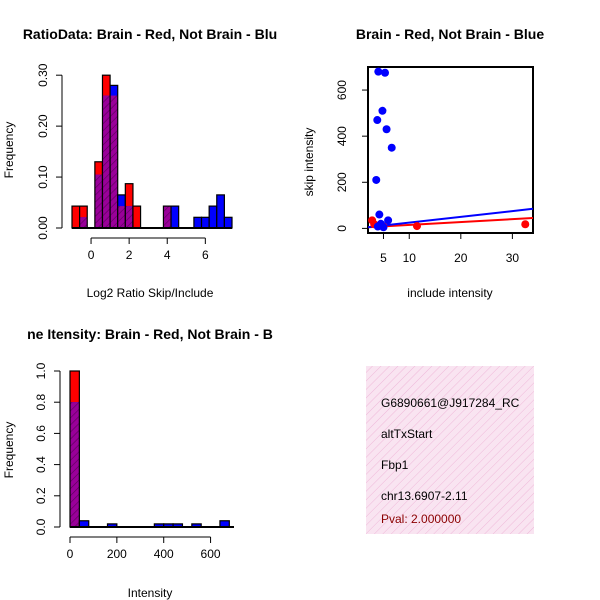 The width and height of the screenshot is (600, 600). What do you see at coordinates (410, 258) in the screenshot?
I see `x-tick-label-1: 10` at bounding box center [410, 258].